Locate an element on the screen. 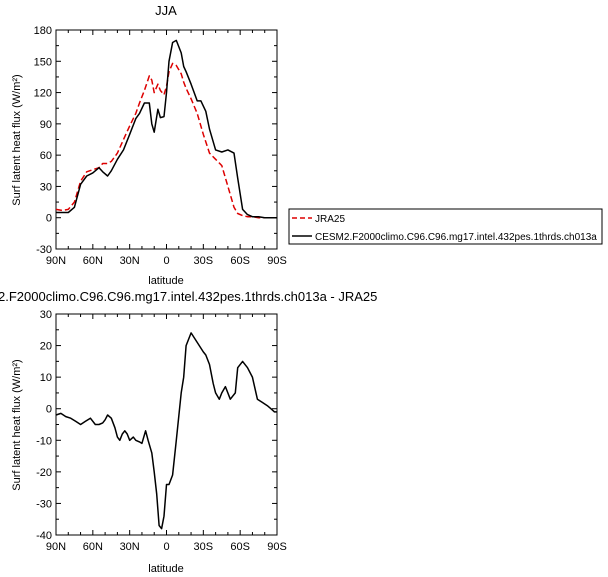  y-tick-label: 10 is located at coordinates (46, 378).